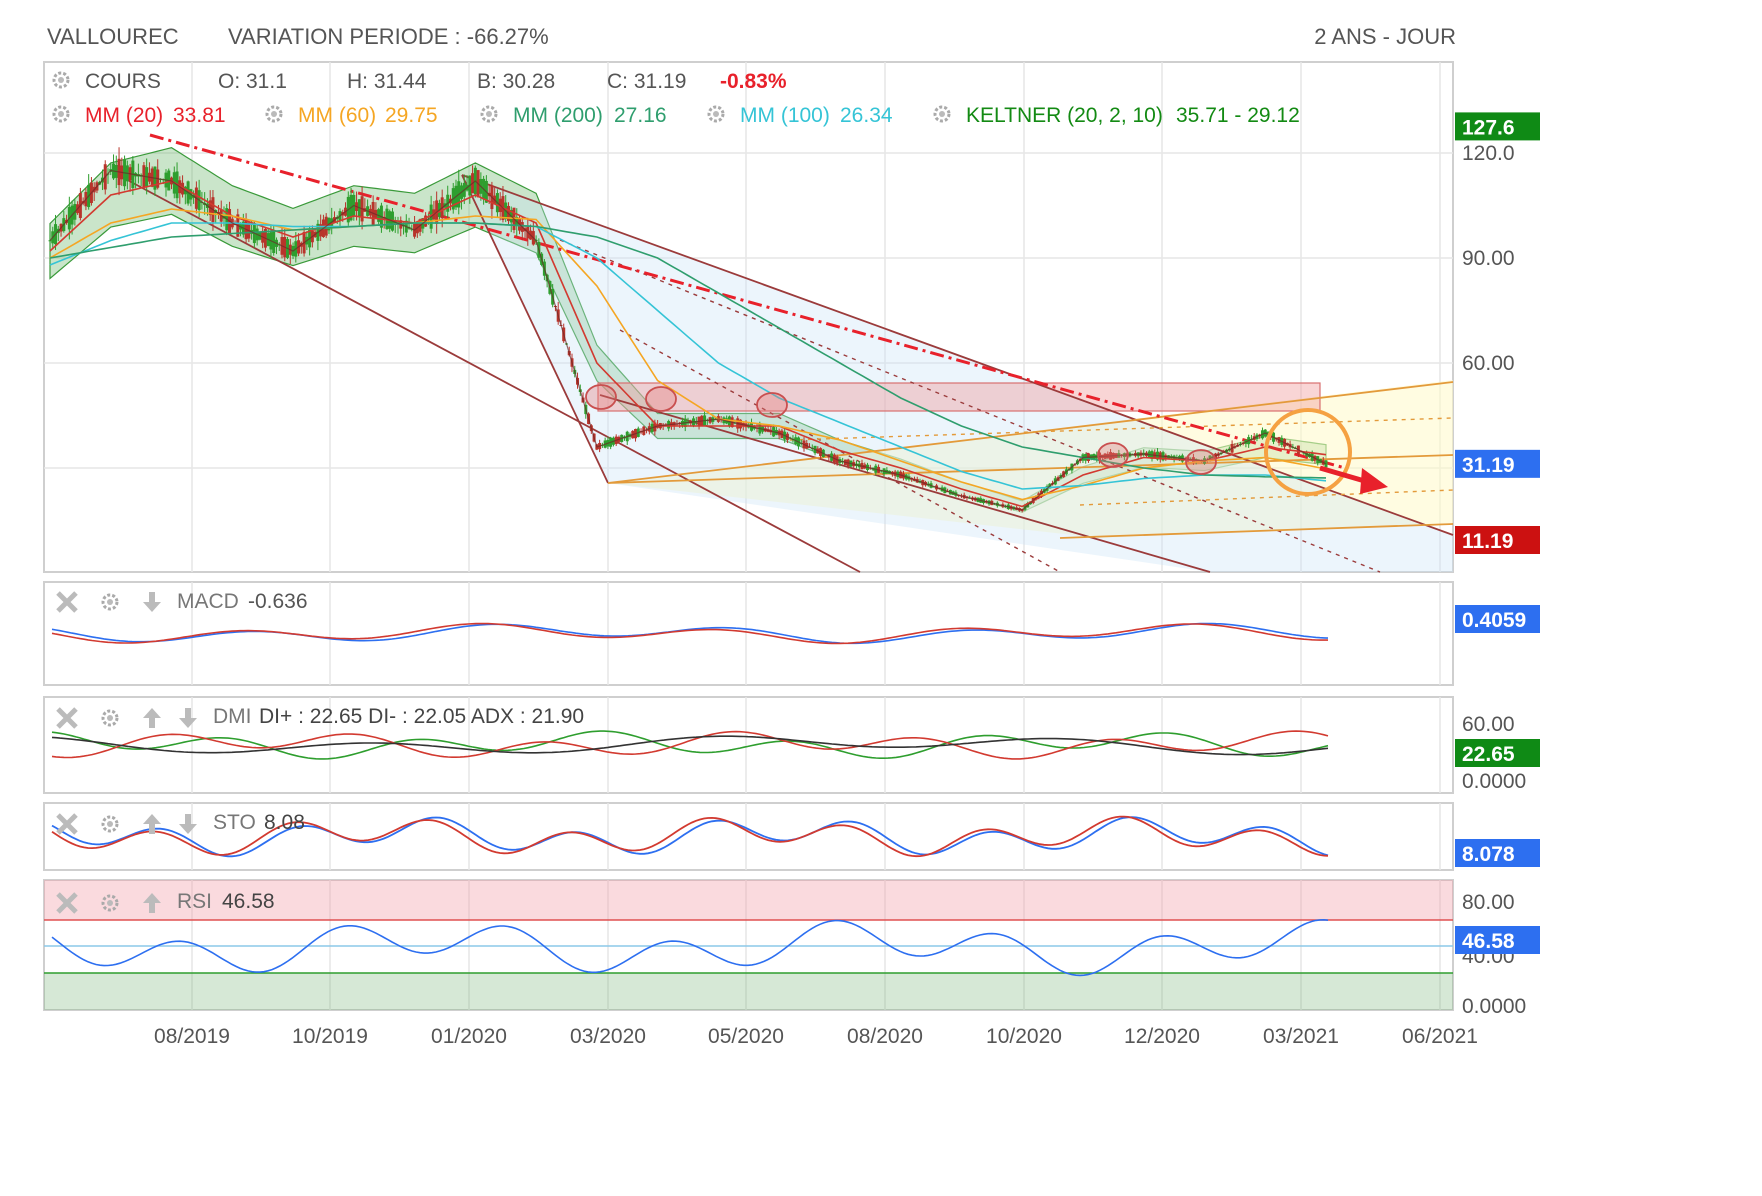  I want to click on rsi-close-icon-b, so click(67, 903).